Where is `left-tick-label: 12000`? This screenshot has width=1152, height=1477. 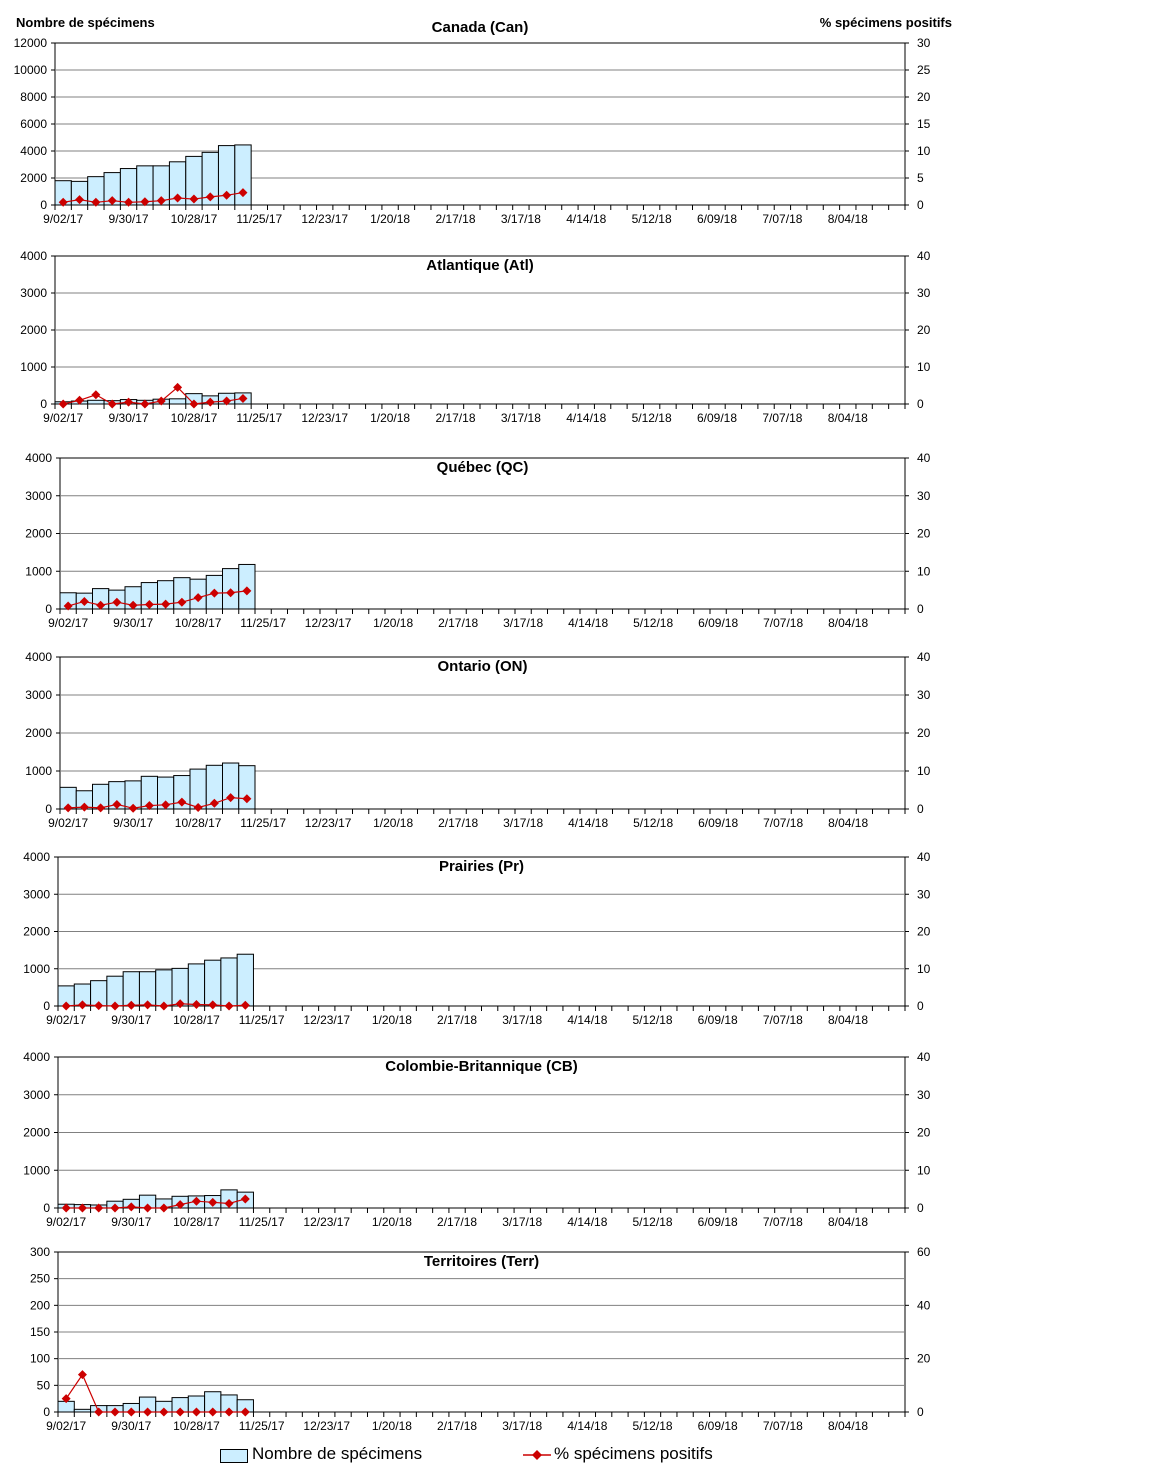 left-tick-label: 12000 is located at coordinates (31, 43).